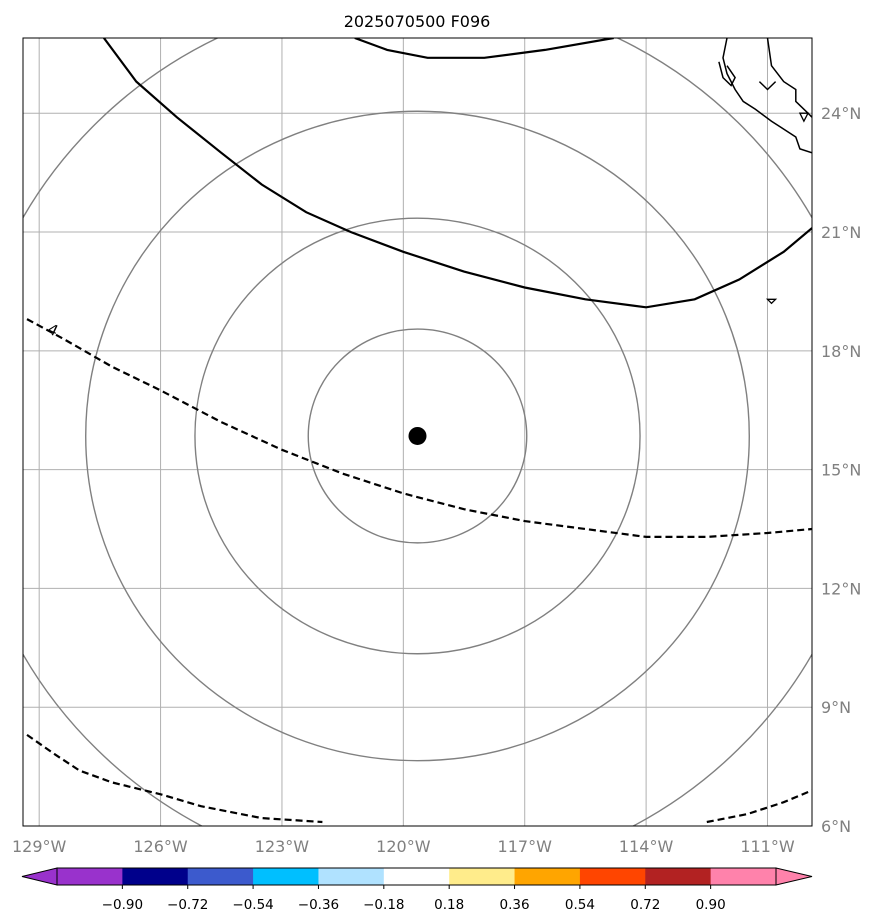  Describe the element at coordinates (160, 846) in the screenshot. I see `lon-tick-label-1: 126°W` at that location.